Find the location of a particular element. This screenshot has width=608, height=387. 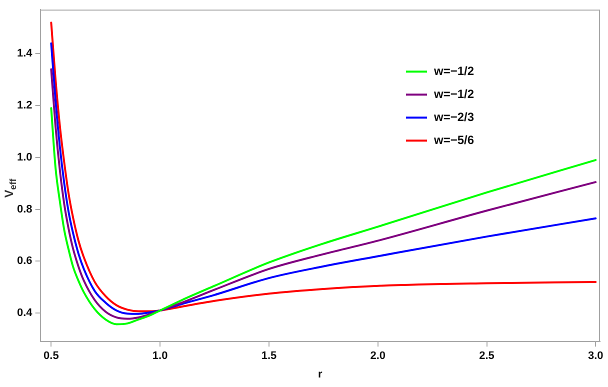

x-tick-label: 3.0 is located at coordinates (596, 356).